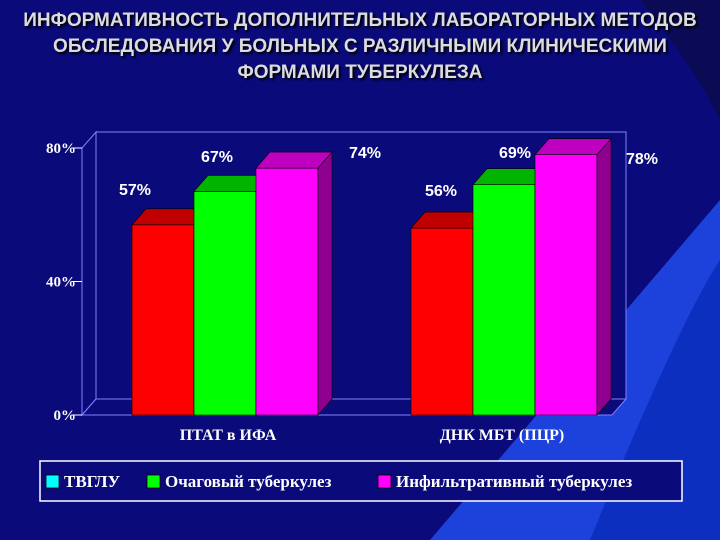  What do you see at coordinates (135, 190) in the screenshot?
I see `data-label: 57%` at bounding box center [135, 190].